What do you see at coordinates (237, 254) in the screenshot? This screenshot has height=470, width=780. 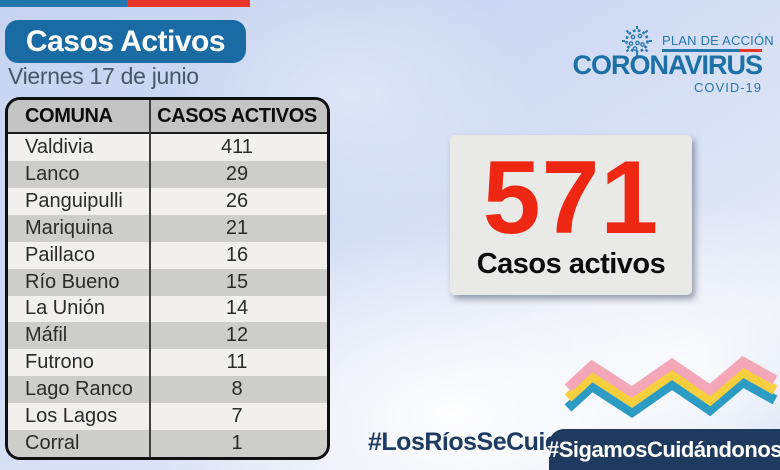 I see `casos-cell: 16` at bounding box center [237, 254].